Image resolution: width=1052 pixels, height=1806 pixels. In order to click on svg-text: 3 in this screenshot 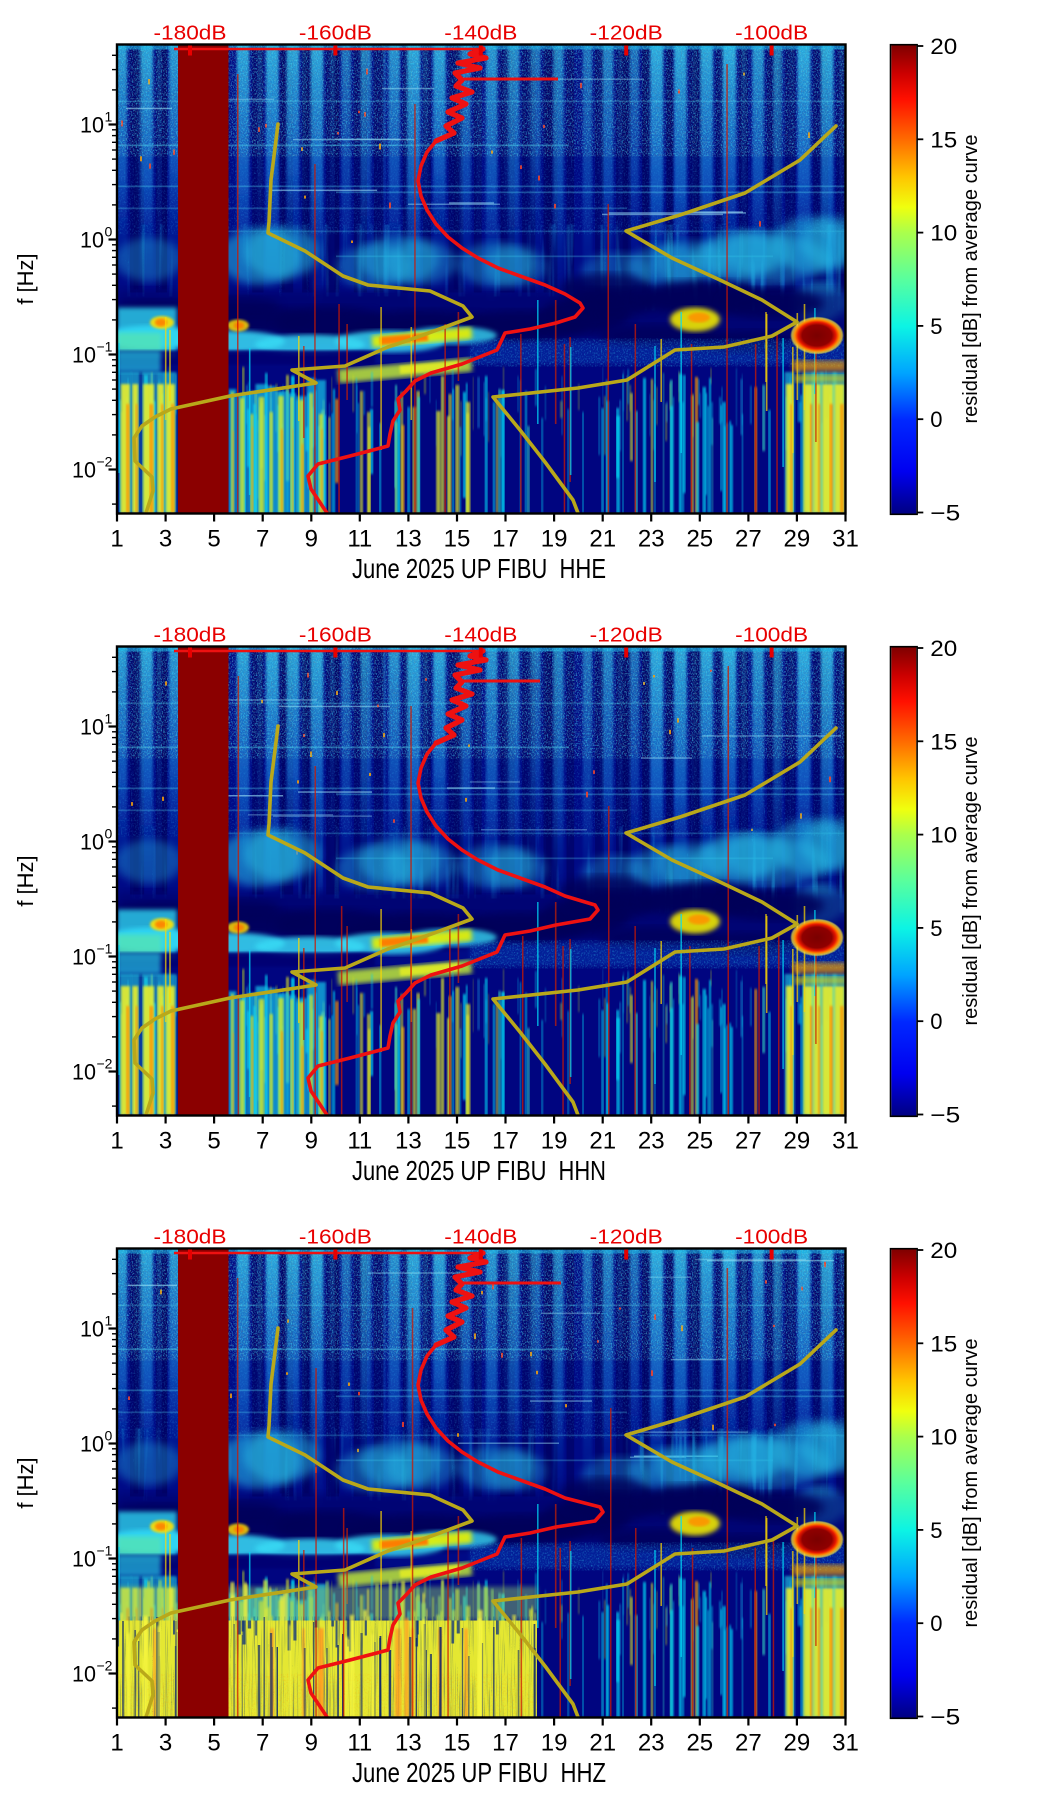, I will do `click(165, 1141)`.